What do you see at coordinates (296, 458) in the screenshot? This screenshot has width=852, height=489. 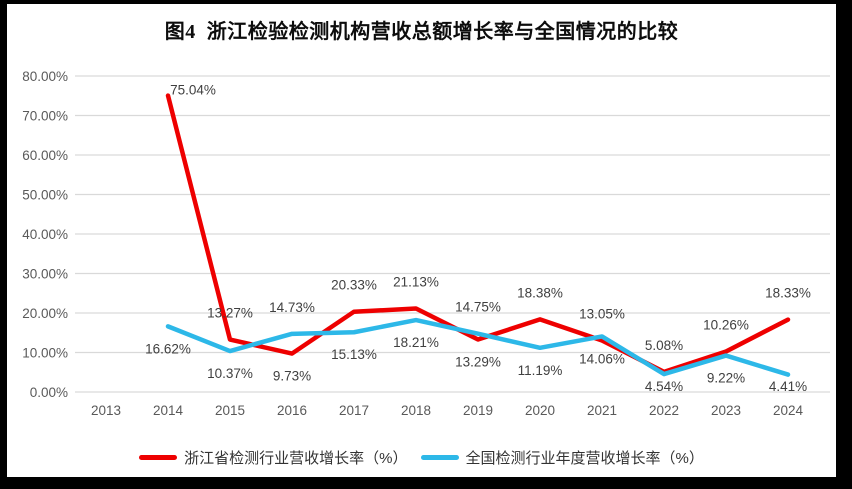 I see `legend-label-zhejiang: 浙江省检测行业营收增长率（%）` at bounding box center [296, 458].